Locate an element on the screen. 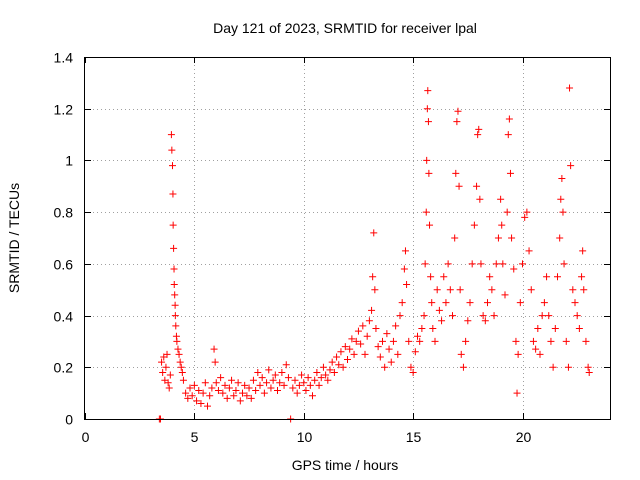  x-tick-label: 0 is located at coordinates (86, 437).